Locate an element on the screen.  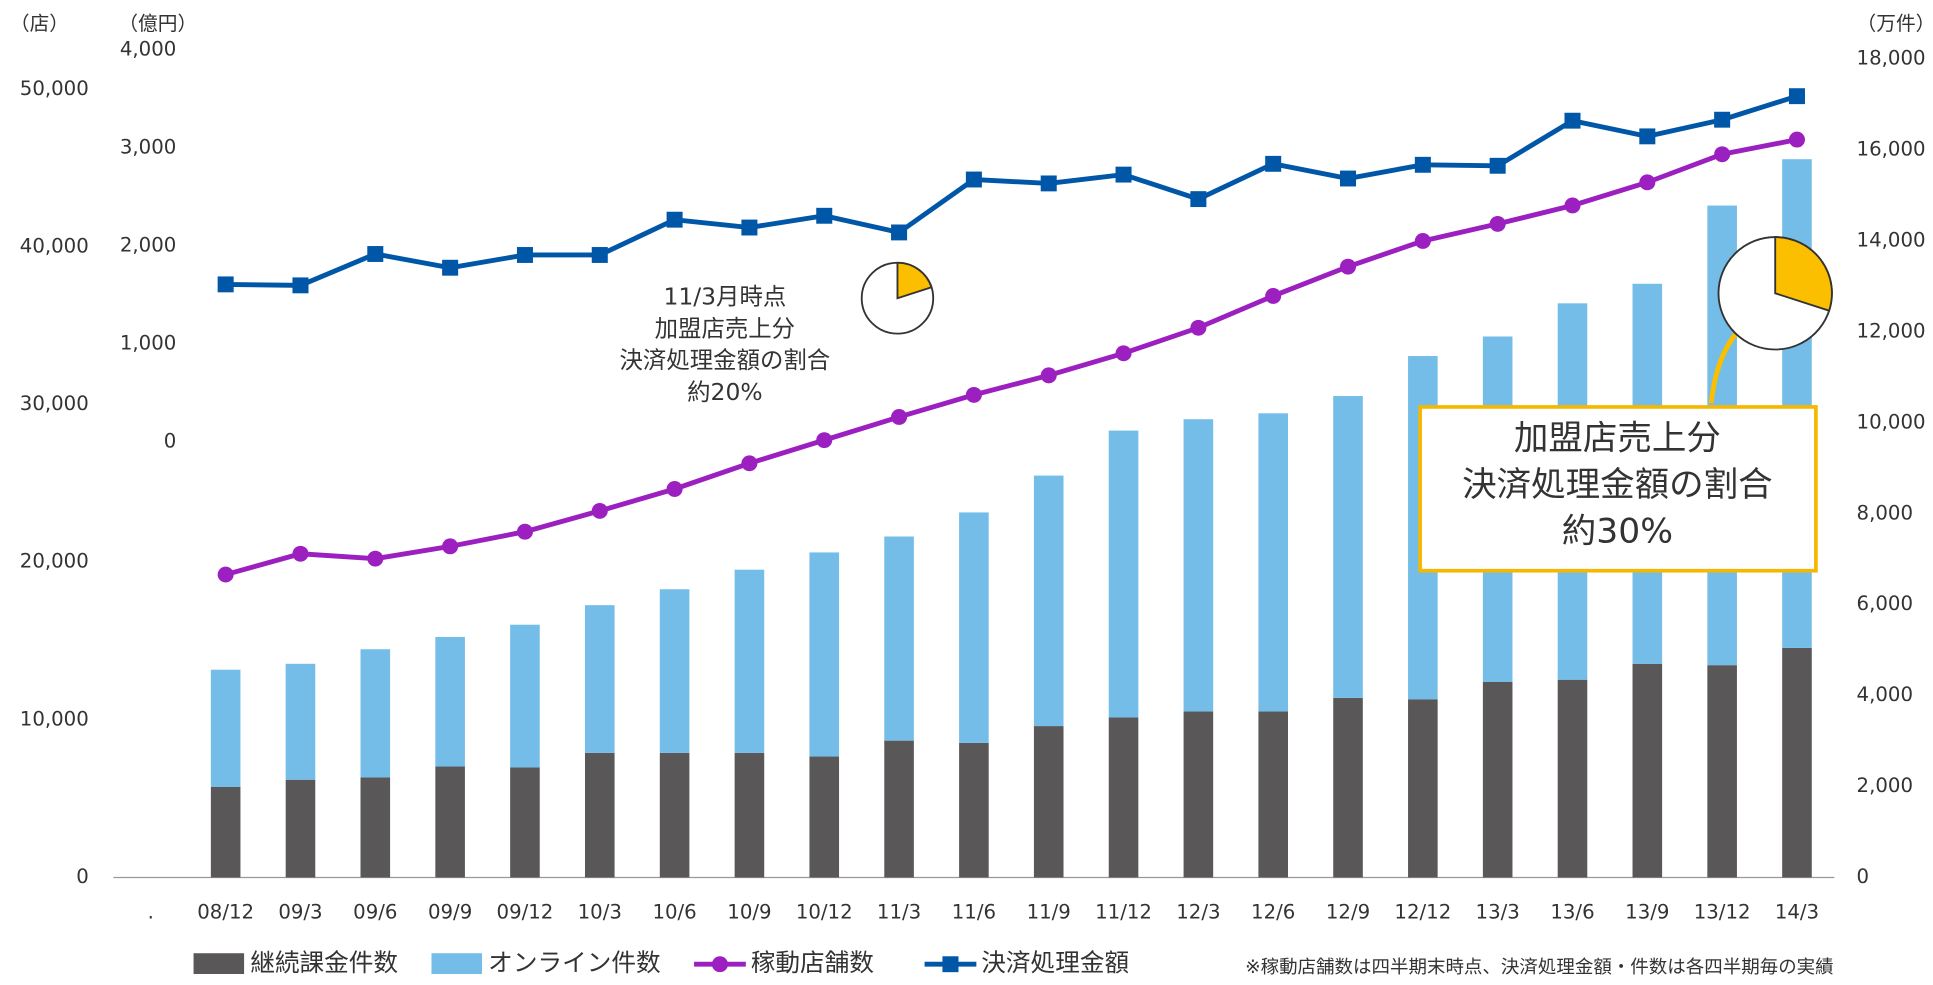
x-tick-label: 09/3 is located at coordinates (300, 911).